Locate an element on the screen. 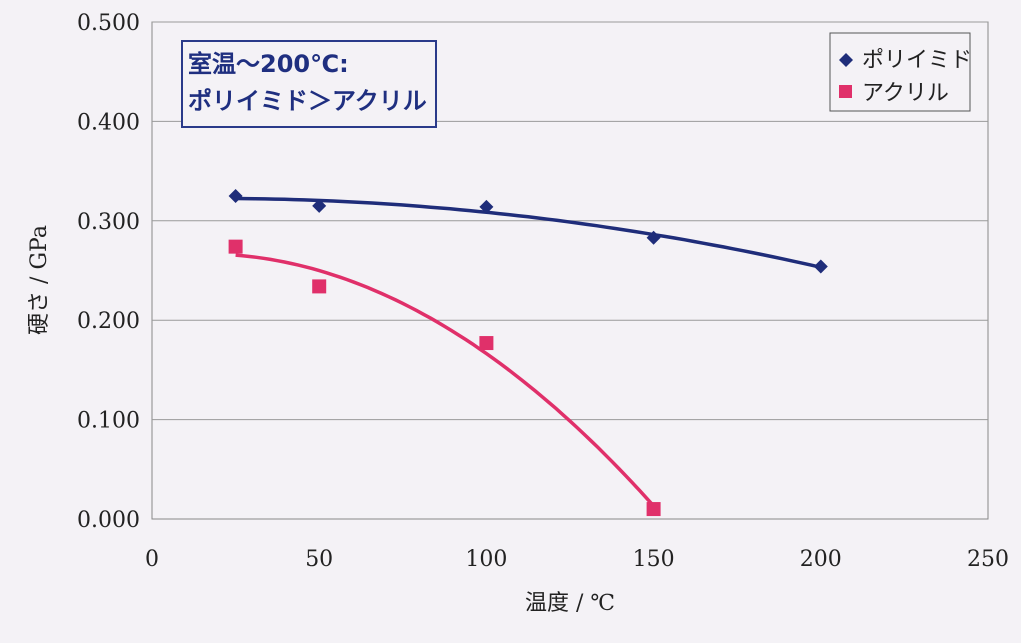 The width and height of the screenshot is (1021, 643). x-tick-label: 150 is located at coordinates (654, 559).